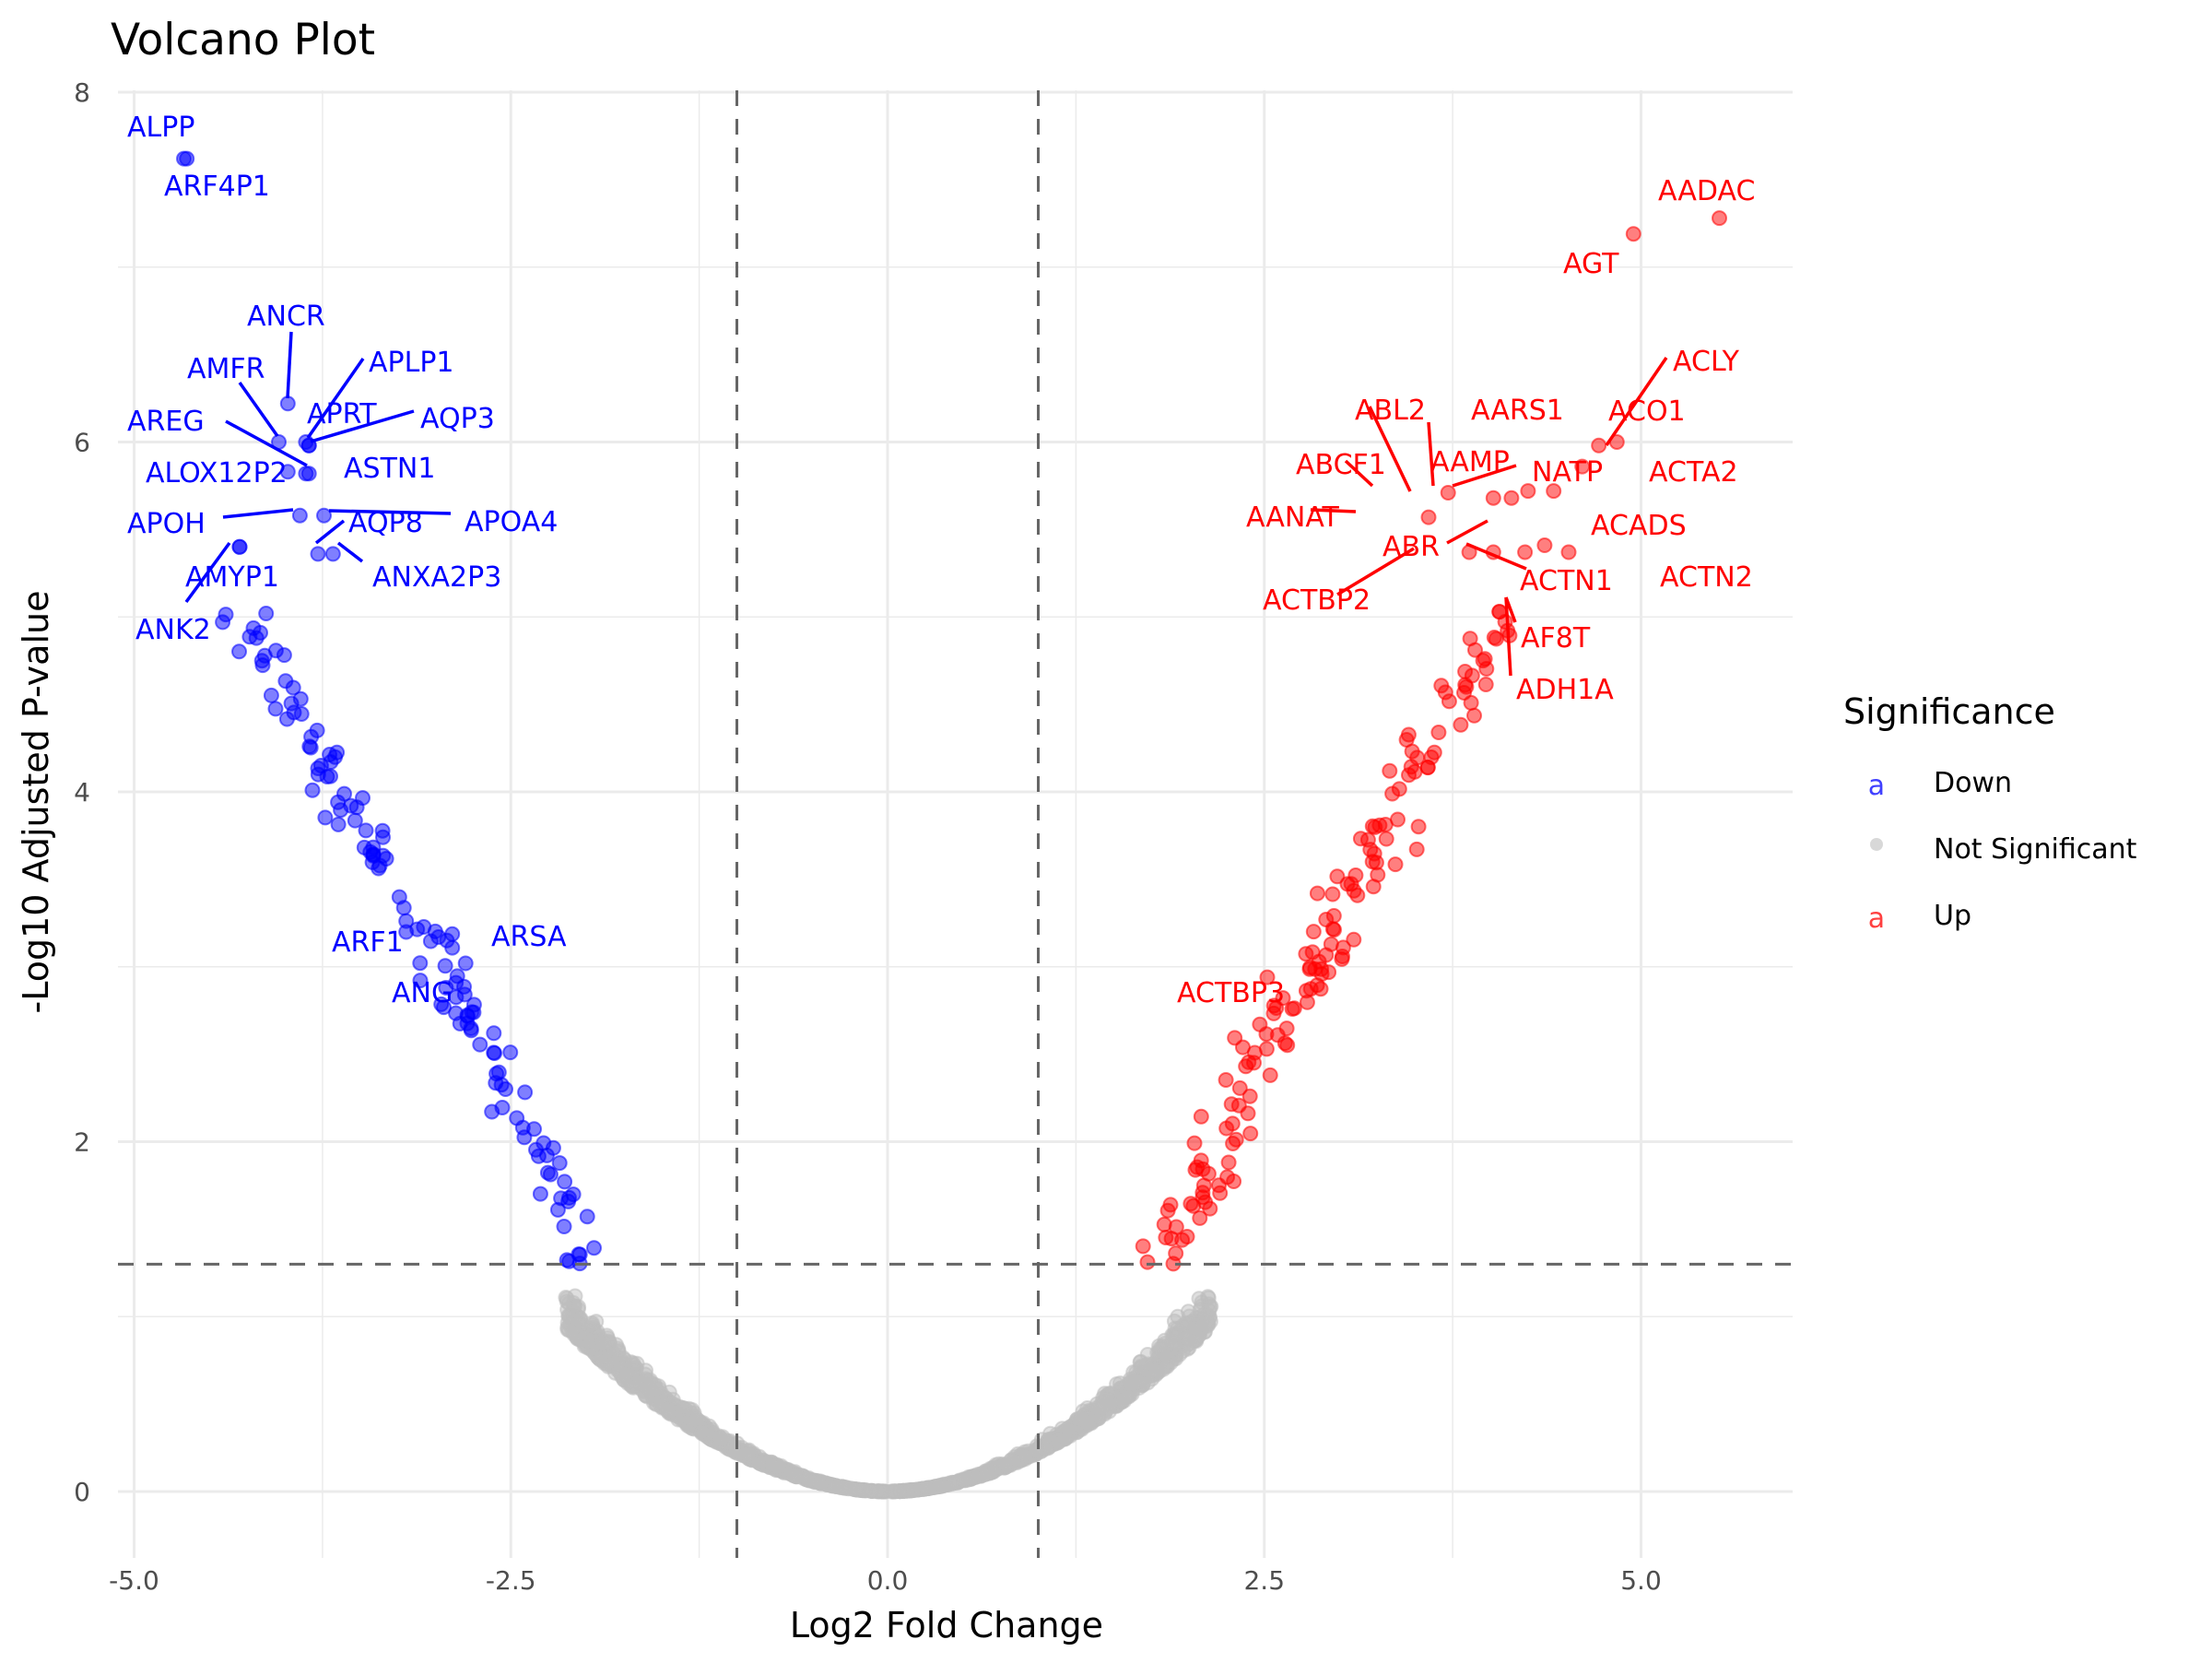  Describe the element at coordinates (1317, 600) in the screenshot. I see `gene-label-actbp2: ACTBP2` at that location.